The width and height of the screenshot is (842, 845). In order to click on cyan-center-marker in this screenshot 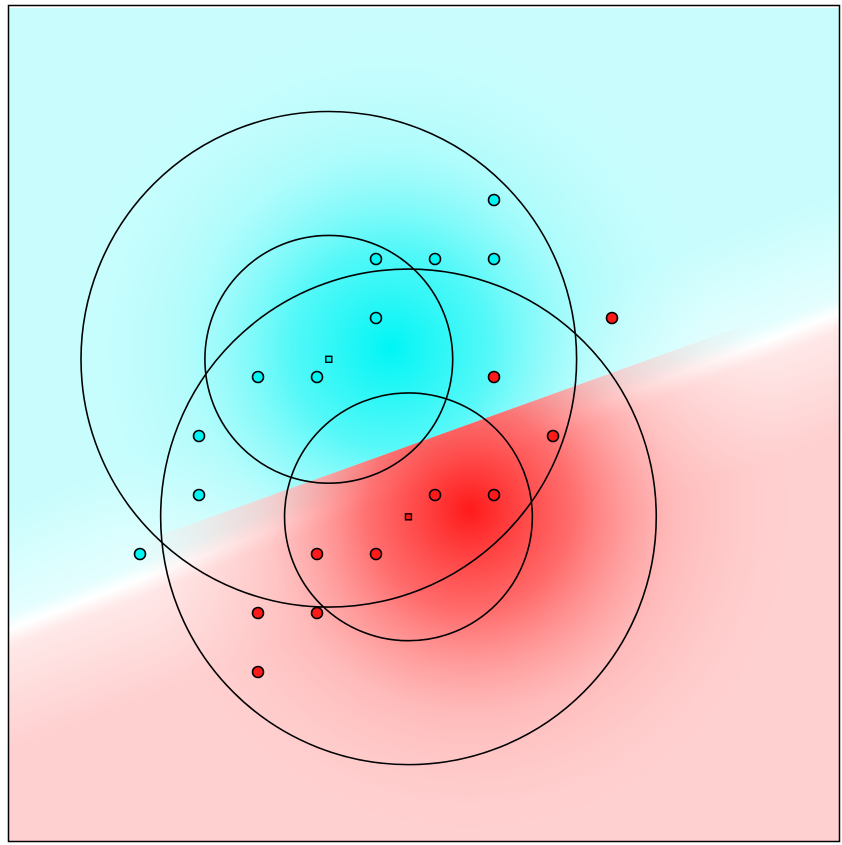, I will do `click(329, 359)`.